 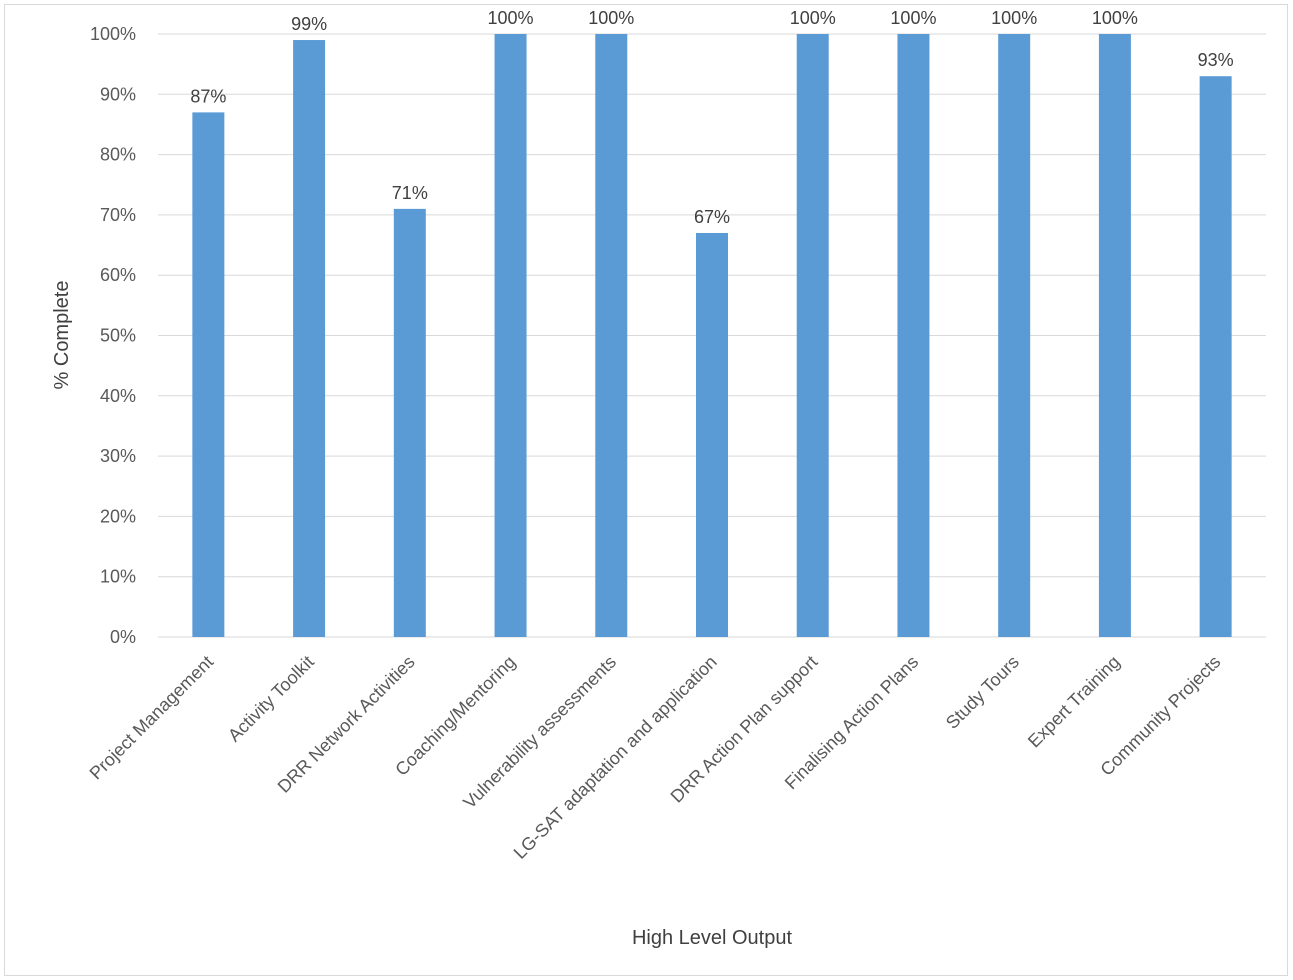 I want to click on y-tick-label: 0%, so click(x=123, y=637).